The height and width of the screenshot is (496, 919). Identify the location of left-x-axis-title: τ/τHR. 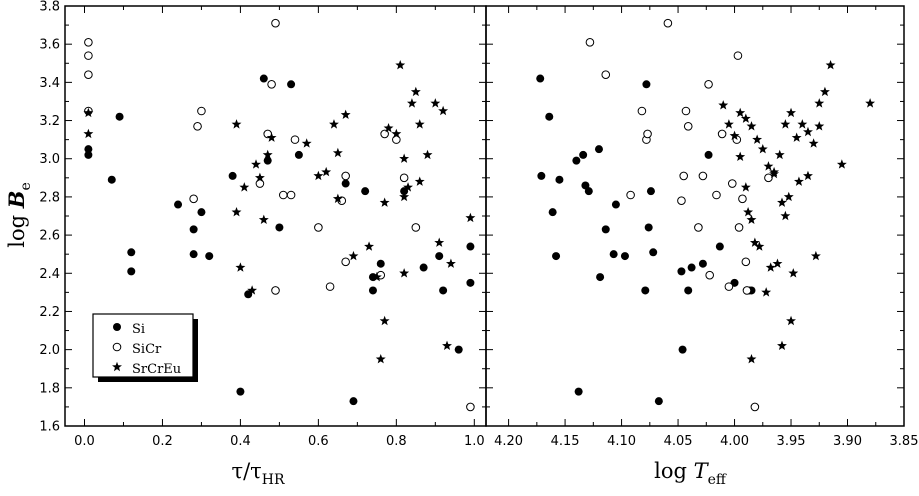
(258, 473).